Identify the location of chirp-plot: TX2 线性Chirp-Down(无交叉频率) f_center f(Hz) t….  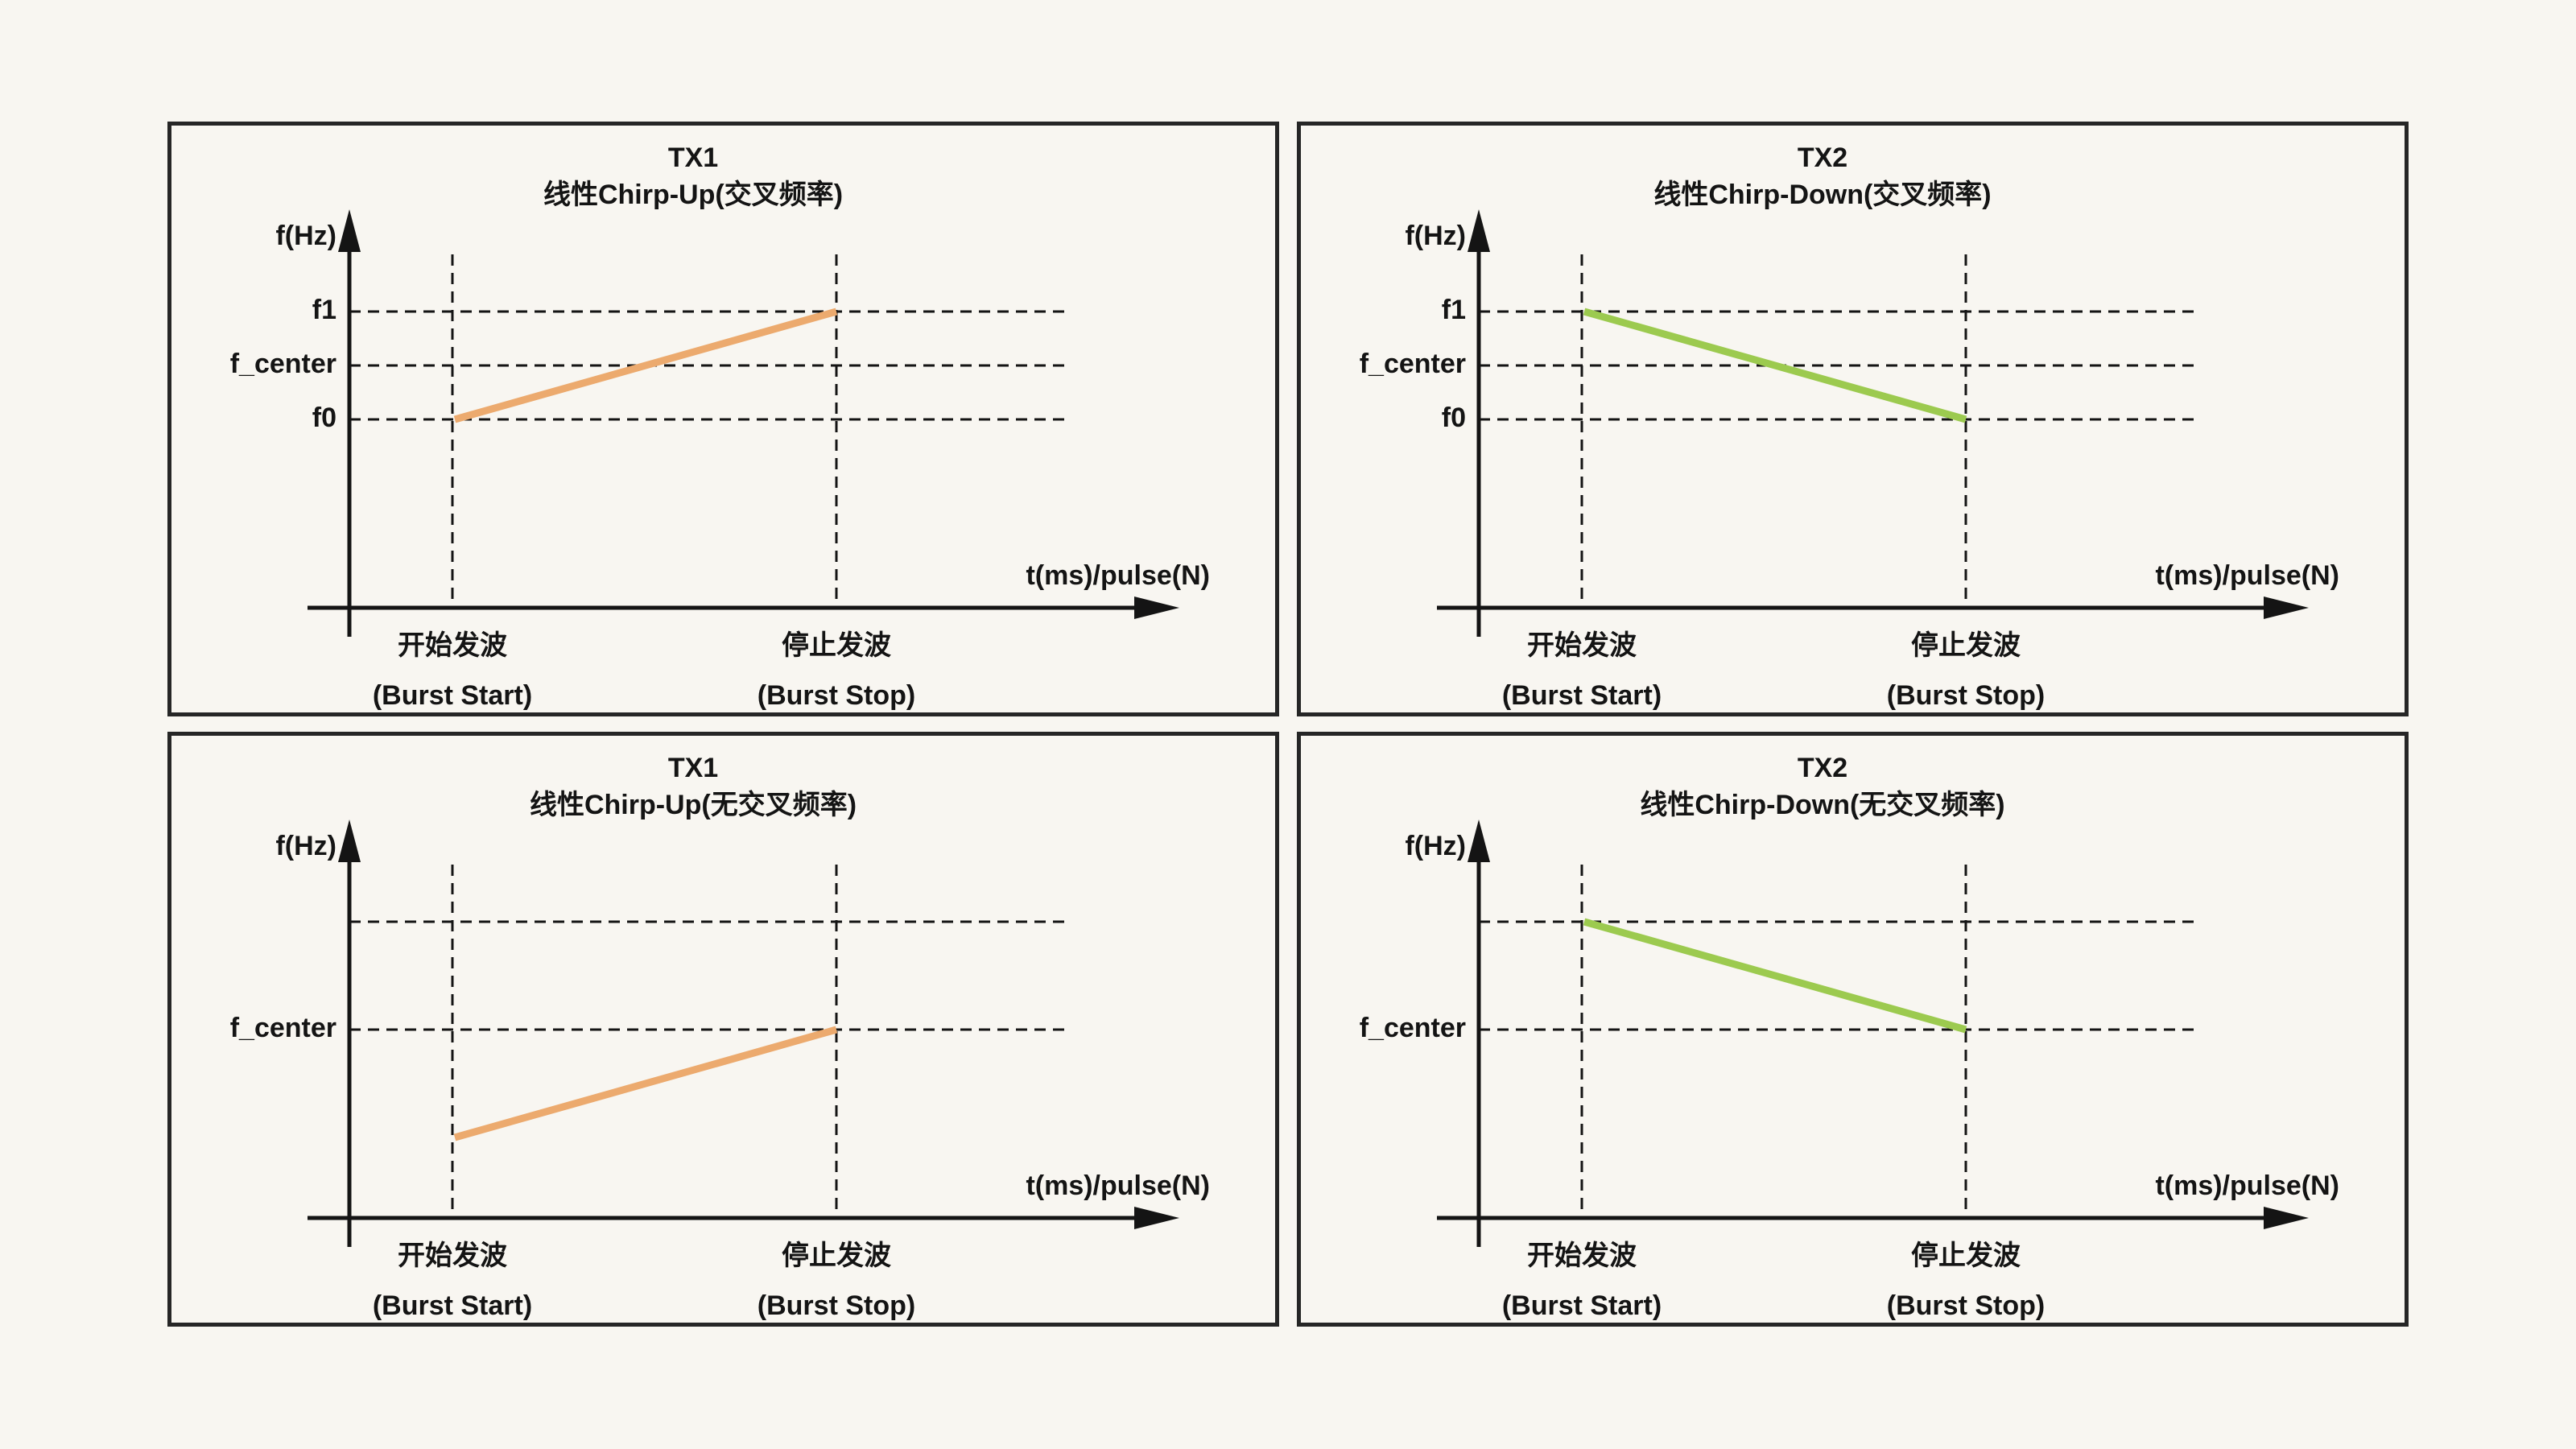
(1850, 1037).